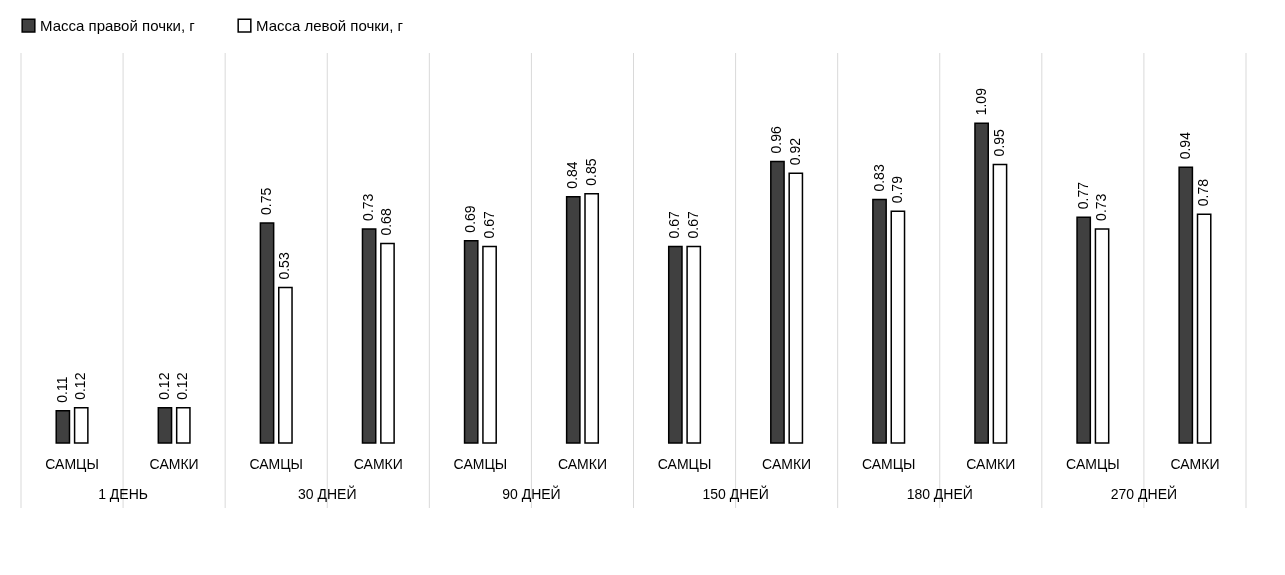  What do you see at coordinates (1203, 192) in the screenshot?
I see `data-label: 0.78` at bounding box center [1203, 192].